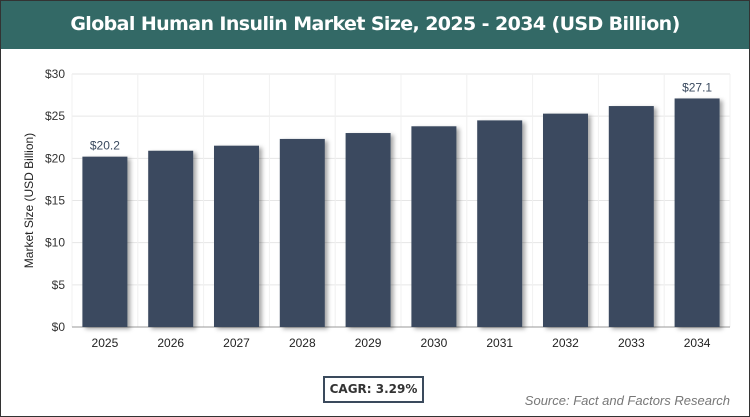  I want to click on data-label-2034: $27.1, so click(697, 87).